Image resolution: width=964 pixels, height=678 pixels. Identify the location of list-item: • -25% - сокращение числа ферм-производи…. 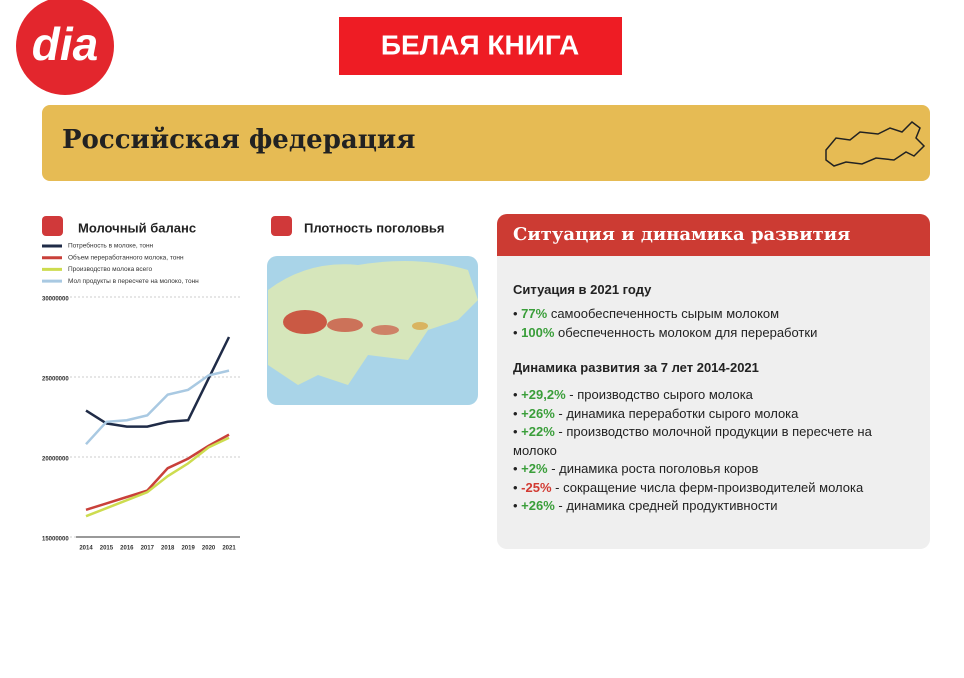
(688, 487).